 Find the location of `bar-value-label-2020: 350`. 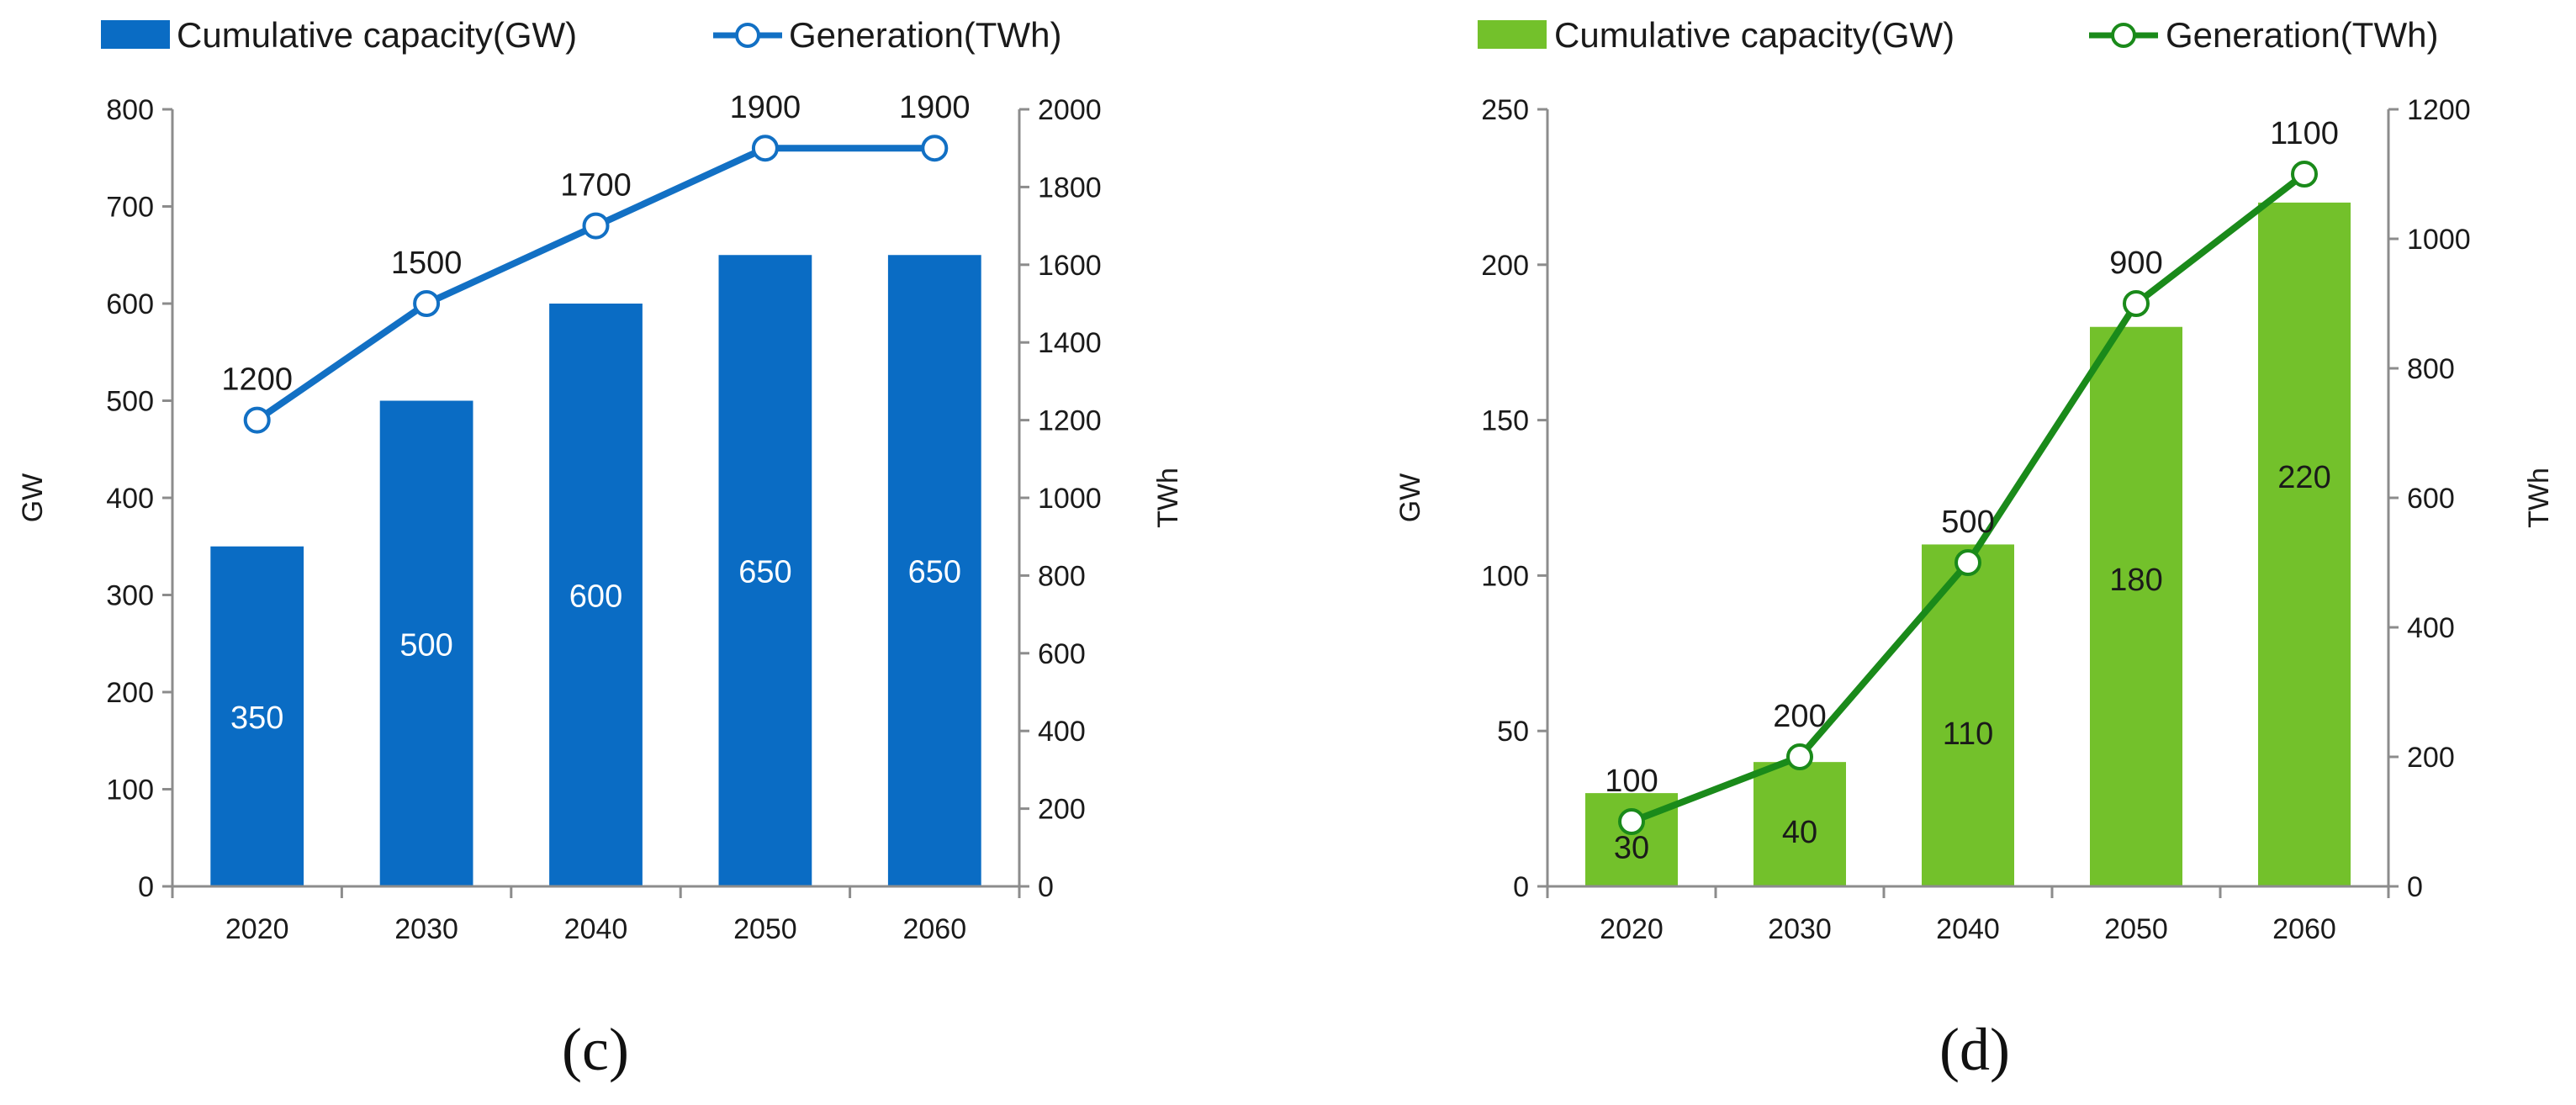

bar-value-label-2020: 350 is located at coordinates (256, 718).